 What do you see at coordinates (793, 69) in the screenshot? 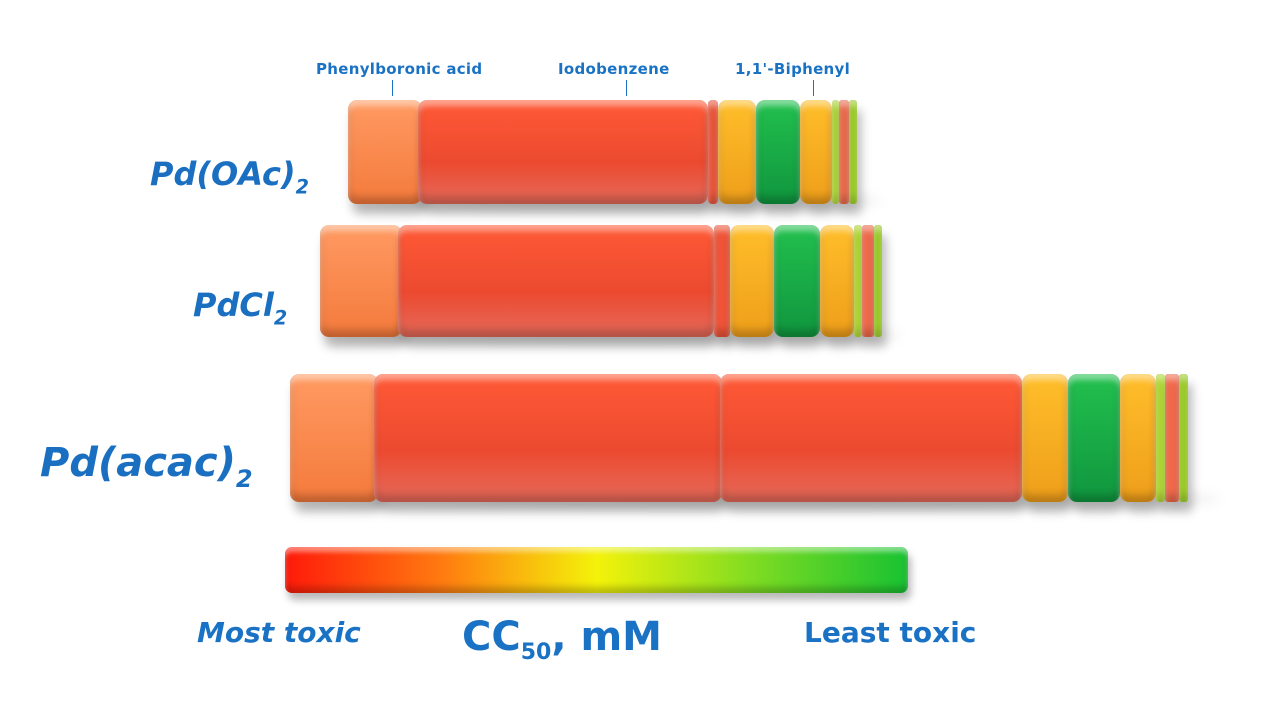
I see `label-biphenyl: 1,1'-Biphenyl` at bounding box center [793, 69].